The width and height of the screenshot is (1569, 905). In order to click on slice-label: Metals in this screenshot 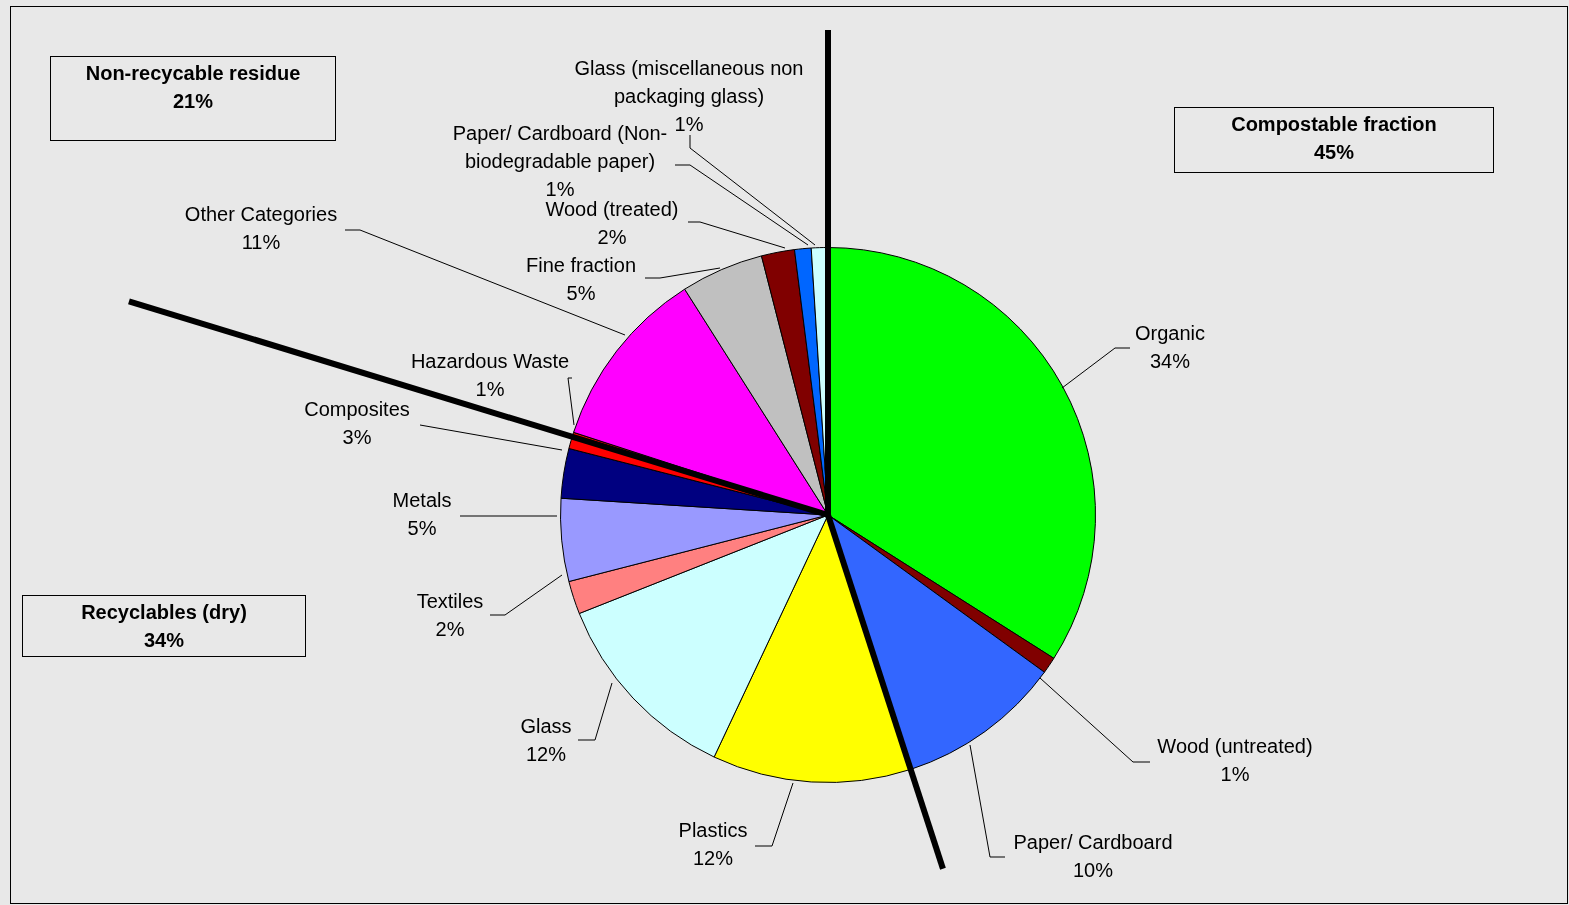, I will do `click(422, 500)`.